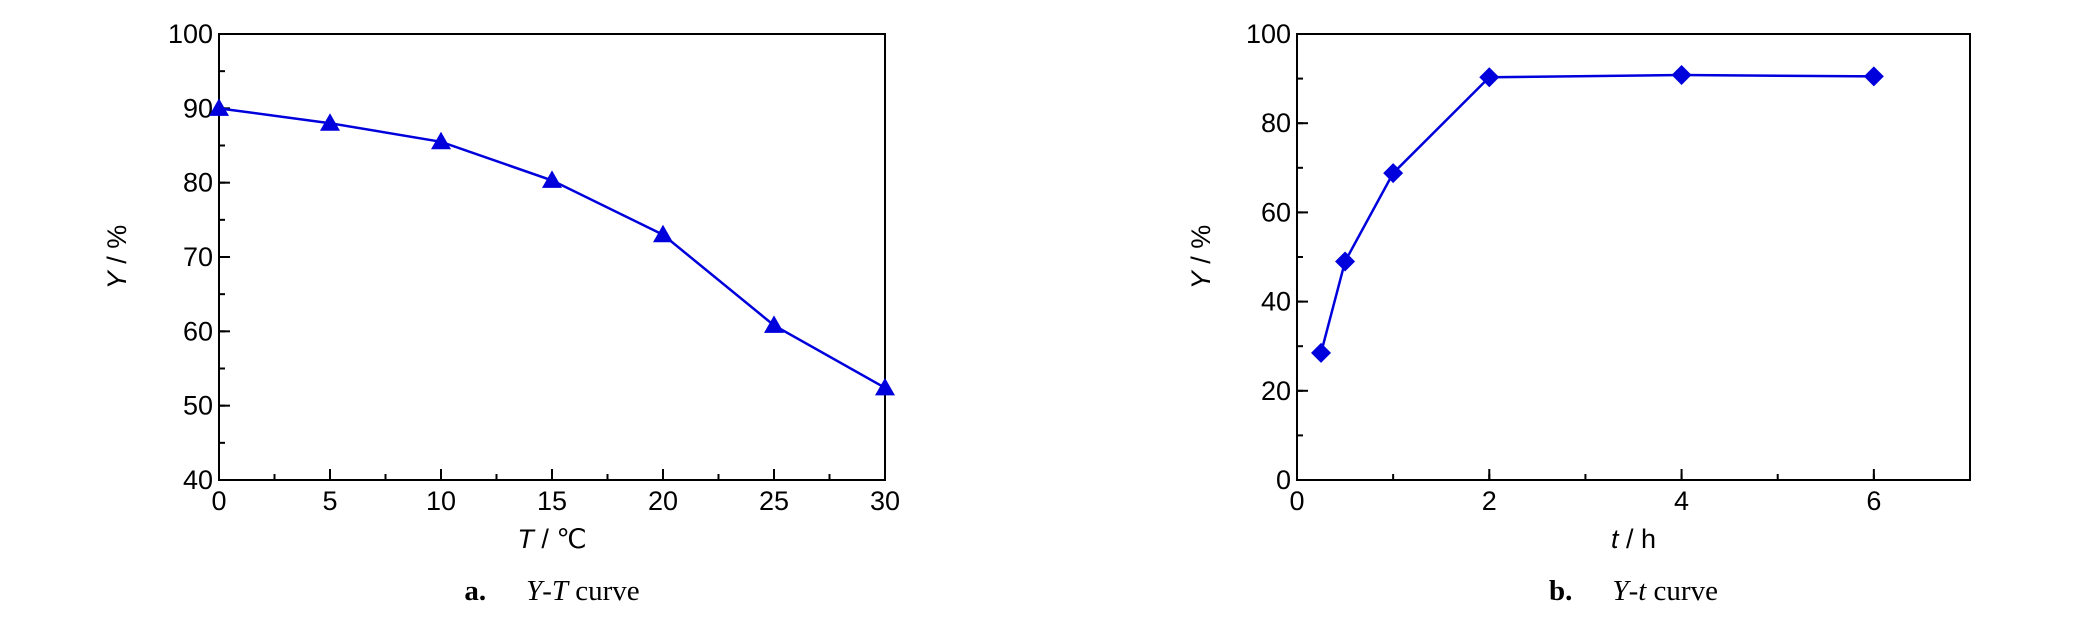 Image resolution: width=2078 pixels, height=630 pixels. What do you see at coordinates (1276, 391) in the screenshot?
I see `y-tick-label: 20` at bounding box center [1276, 391].